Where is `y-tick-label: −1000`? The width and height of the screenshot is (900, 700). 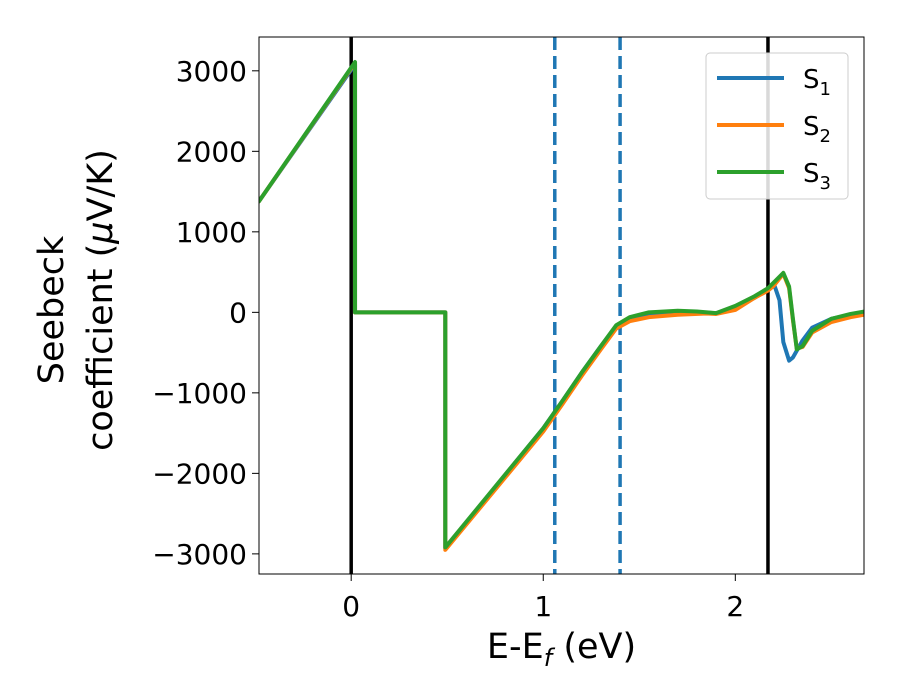
y-tick-label: −1000 is located at coordinates (199, 393).